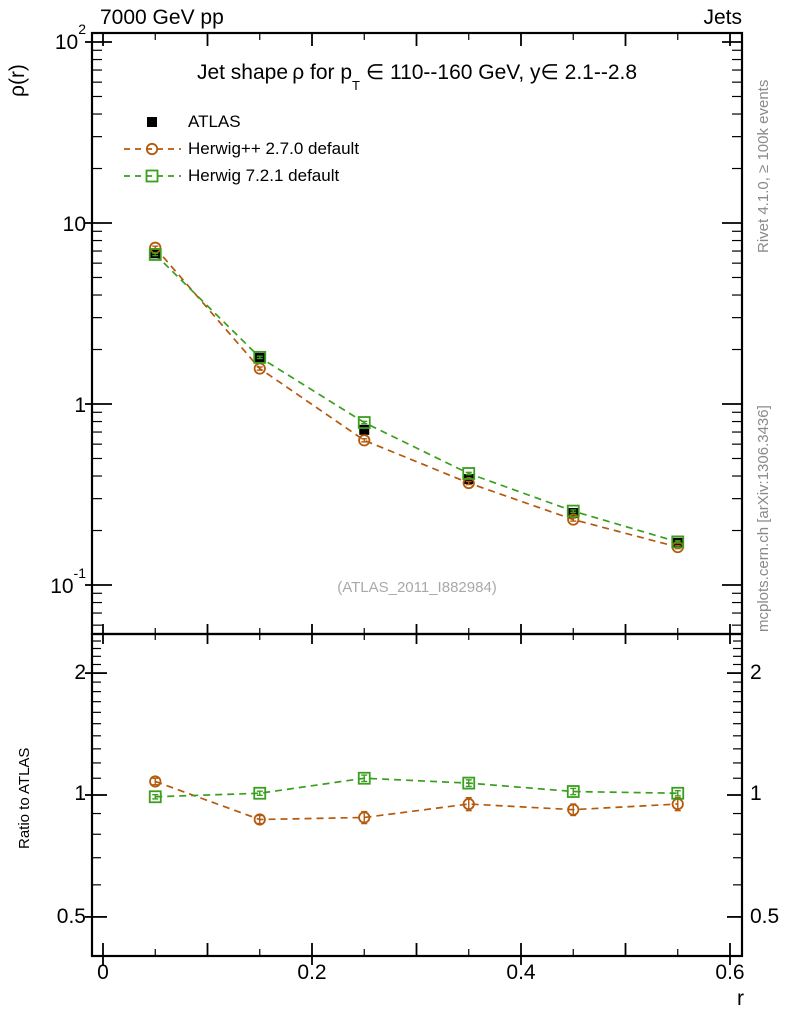 The height and width of the screenshot is (1024, 786). I want to click on ratio-points-herwig-2-7-0-default, so click(416, 800).